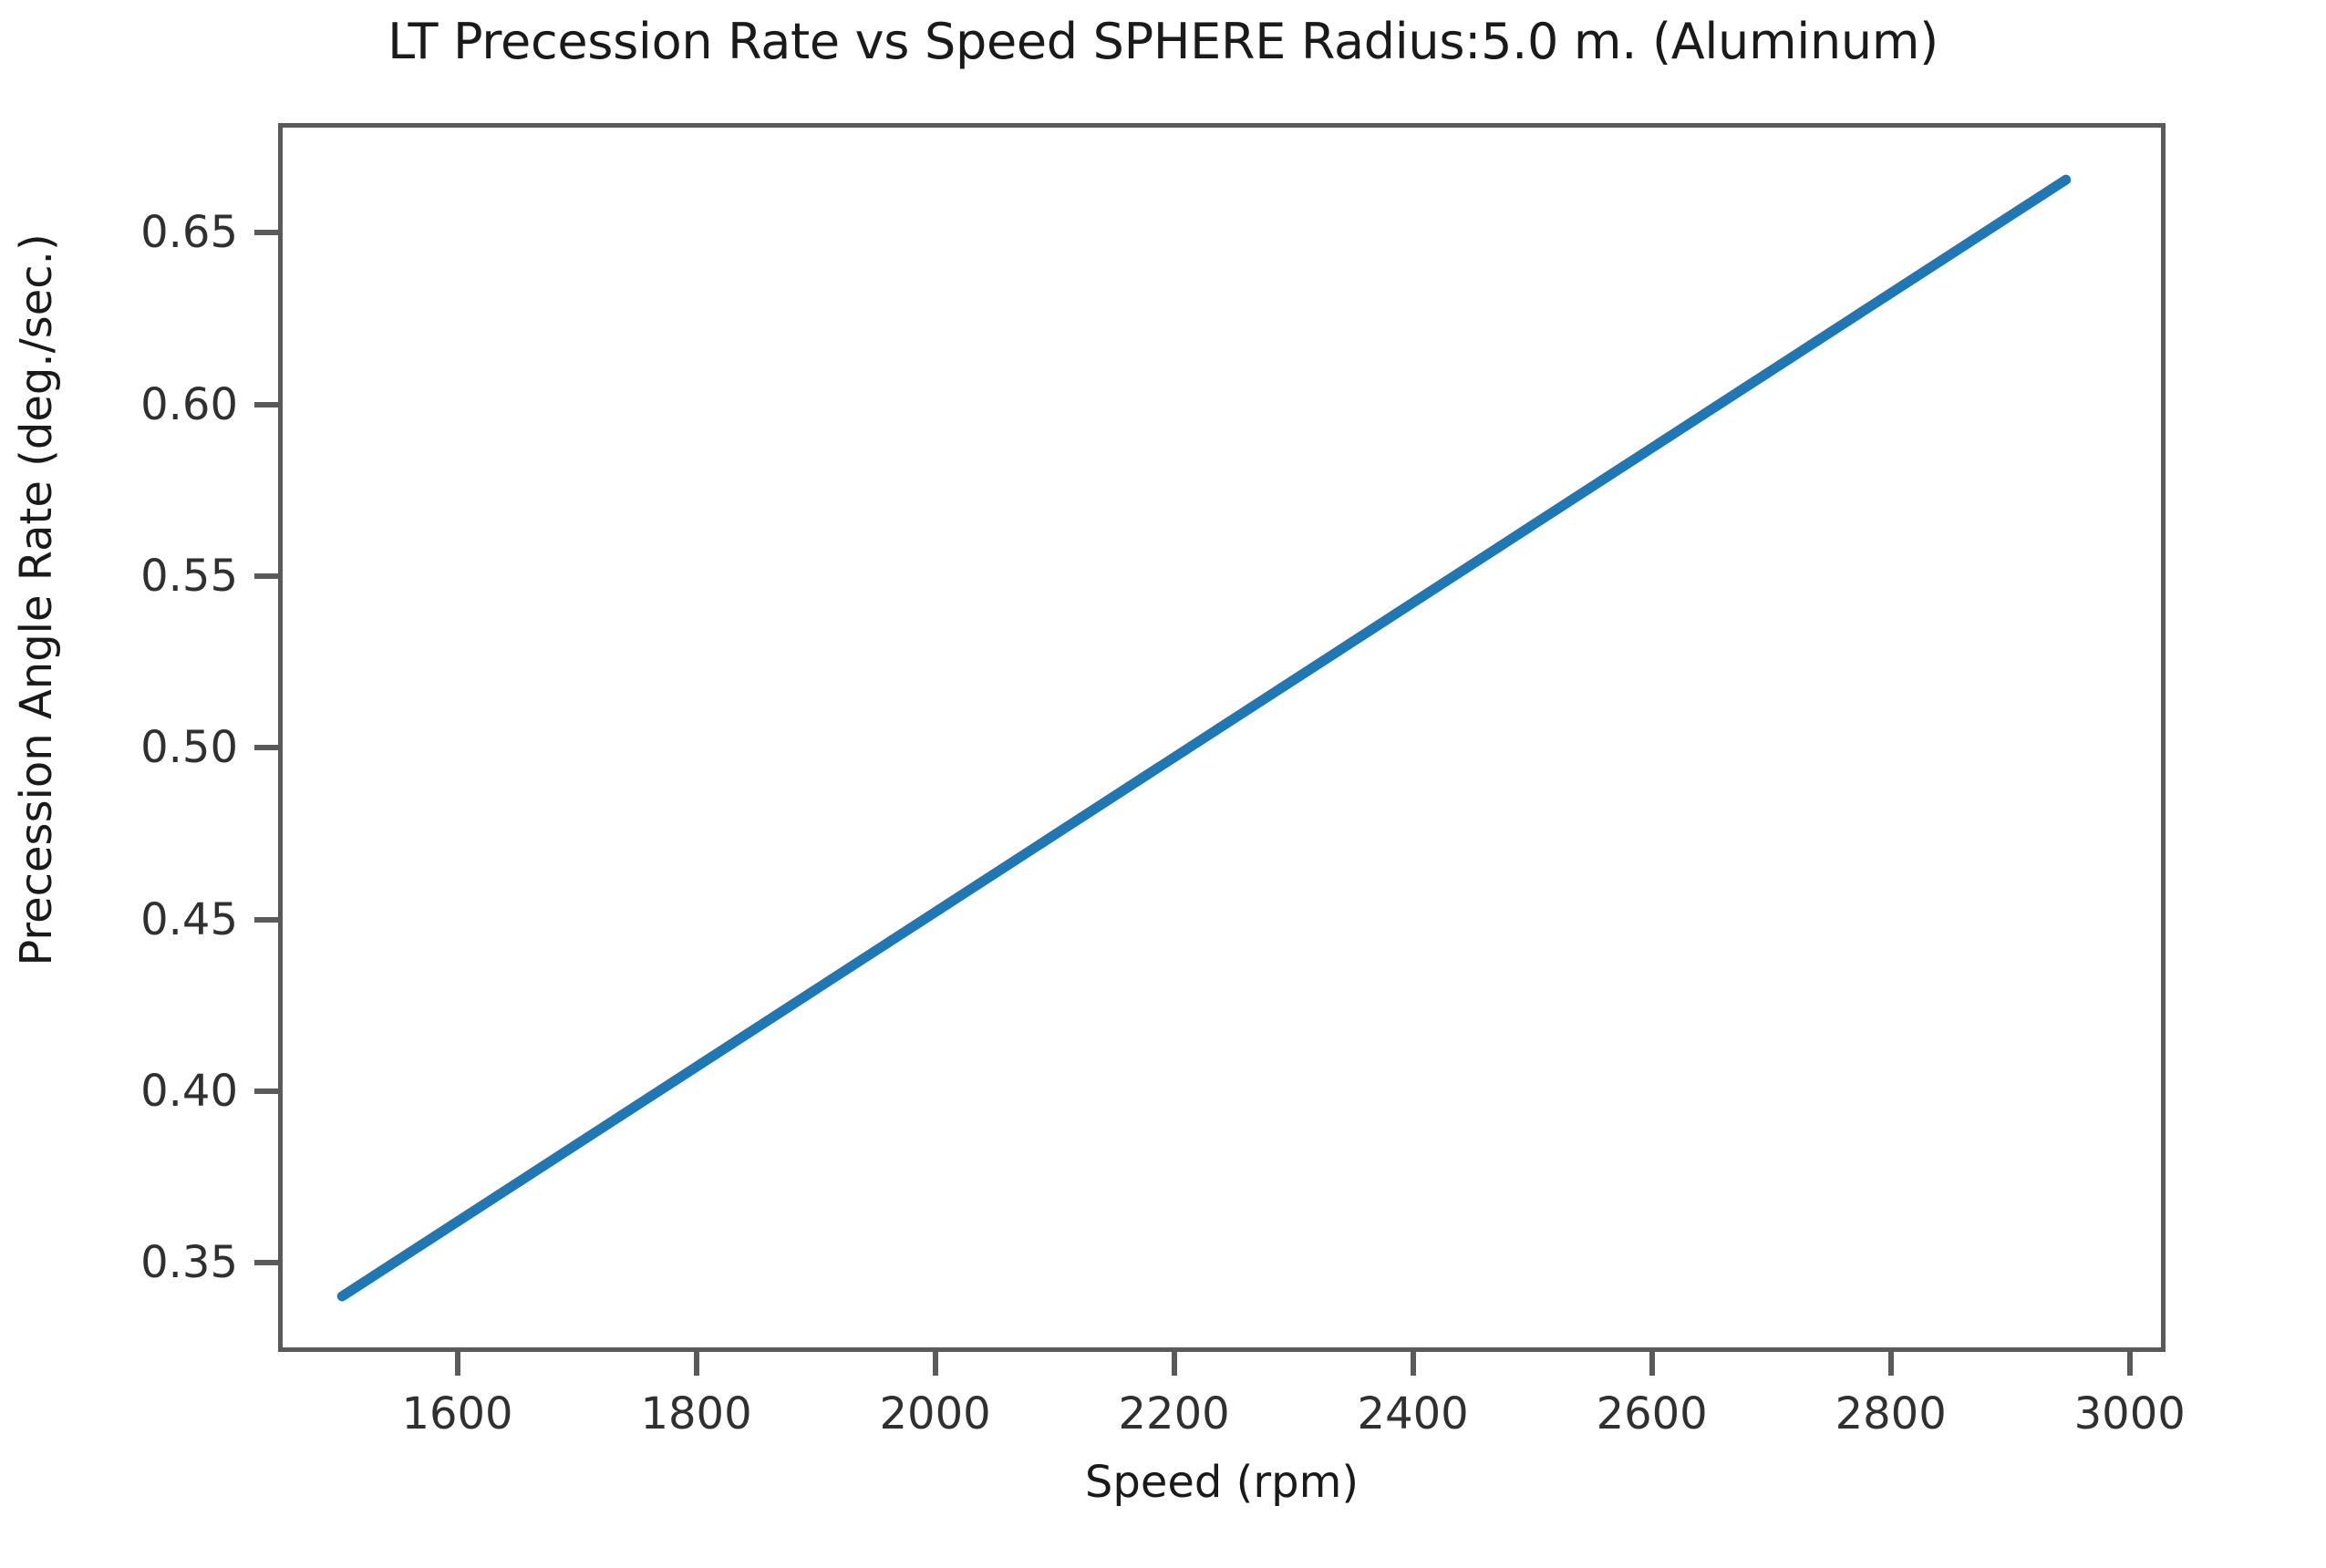 This screenshot has width=2326, height=1568. I want to click on y-tick-label: 0.40, so click(189, 1091).